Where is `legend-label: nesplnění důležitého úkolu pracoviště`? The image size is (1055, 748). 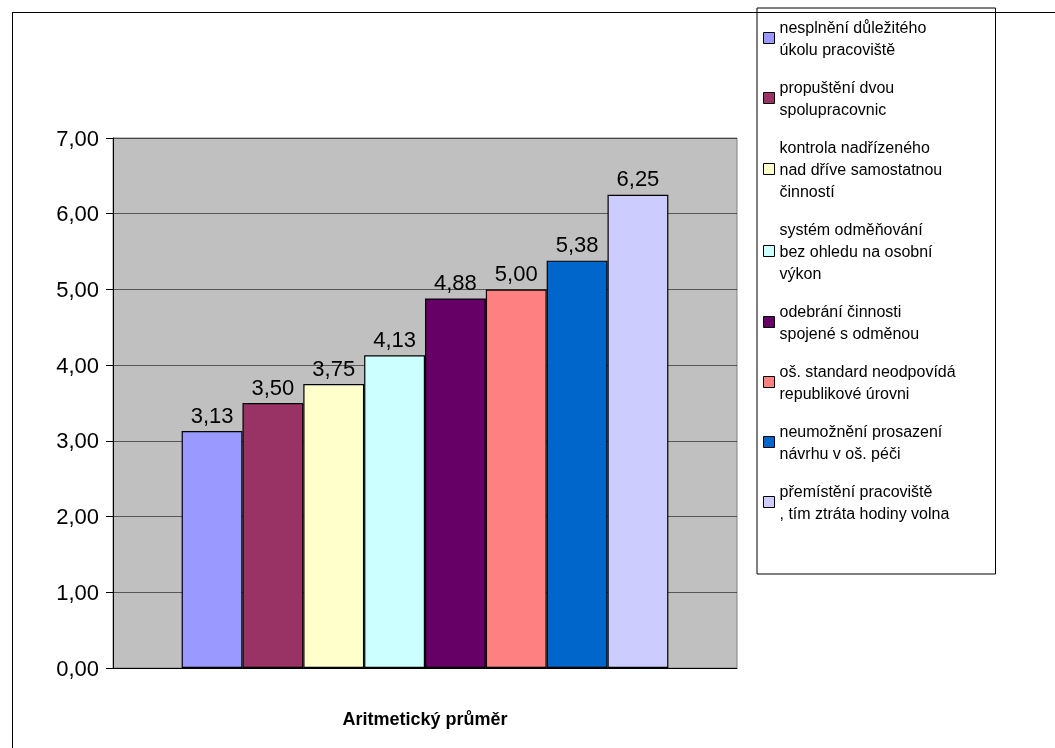 legend-label: nesplnění důležitého úkolu pracoviště is located at coordinates (855, 38).